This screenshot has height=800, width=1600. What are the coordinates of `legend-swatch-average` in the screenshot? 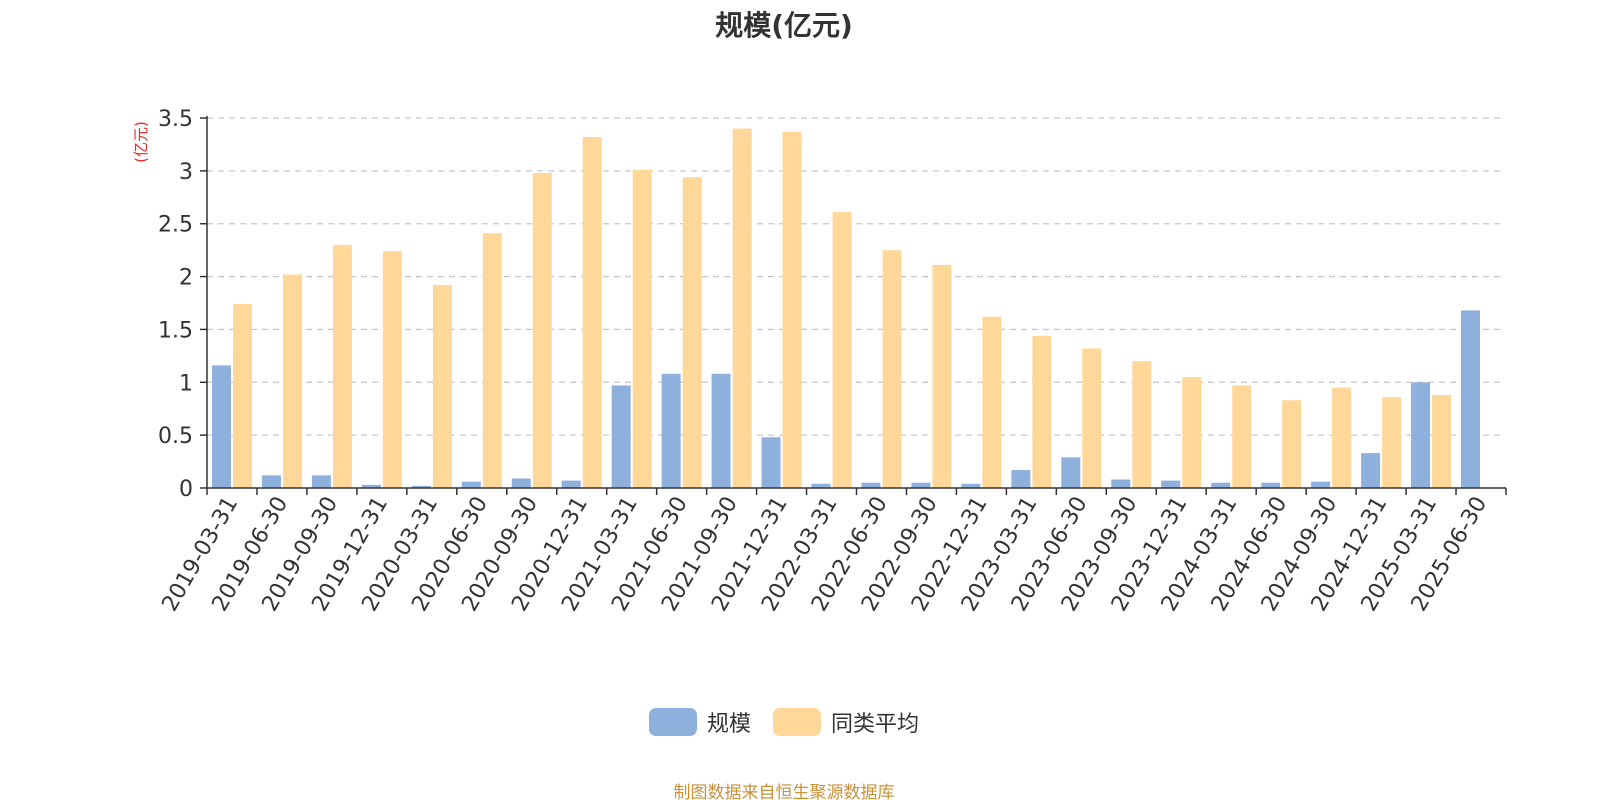 It's located at (797, 722).